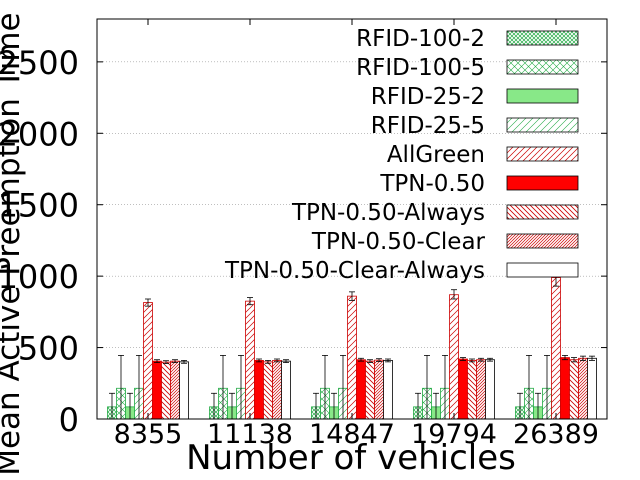 The image size is (640, 480). Describe the element at coordinates (354, 271) in the screenshot. I see `legend-label: TPN-0.50-Clear-Always` at that location.